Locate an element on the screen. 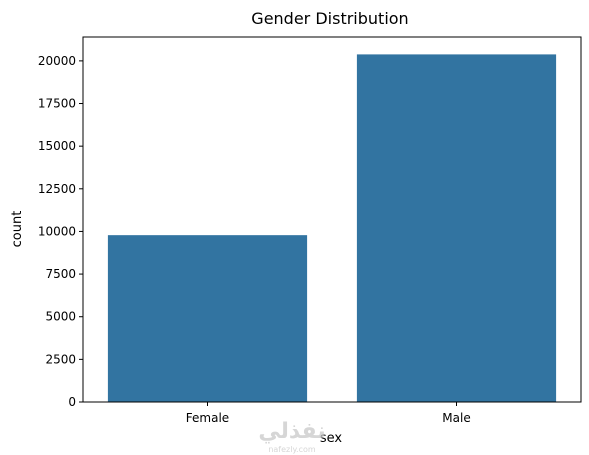 This screenshot has width=589, height=455. y-tick-label: 2500 is located at coordinates (60, 359).